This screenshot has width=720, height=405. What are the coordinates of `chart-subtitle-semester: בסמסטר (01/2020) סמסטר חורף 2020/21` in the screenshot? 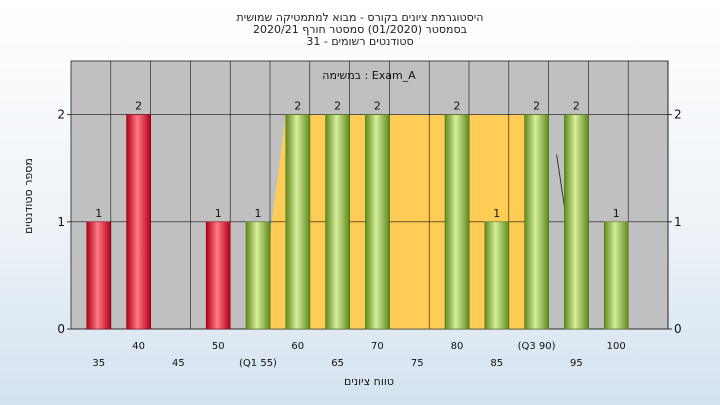 It's located at (360, 29).